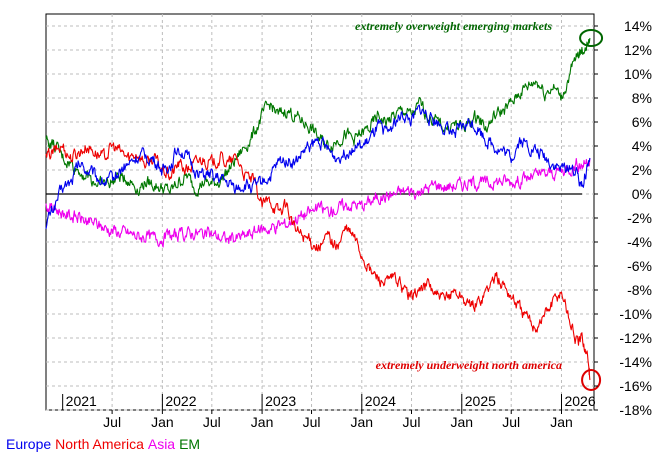 Image resolution: width=670 pixels, height=458 pixels. Describe the element at coordinates (639, 266) in the screenshot. I see `y-tick-label: -6%` at that location.